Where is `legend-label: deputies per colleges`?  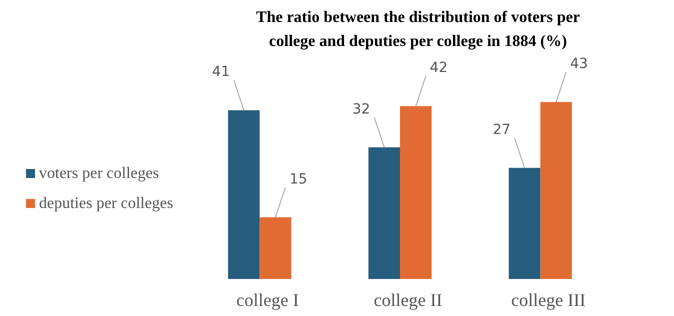
legend-label: deputies per colleges is located at coordinates (106, 203).